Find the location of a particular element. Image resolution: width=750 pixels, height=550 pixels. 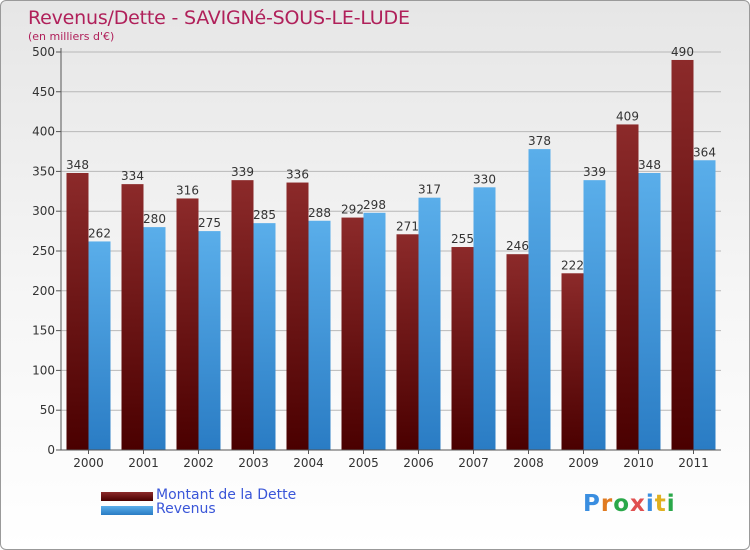

x-tick-label-2003: 2003 is located at coordinates (253, 463).